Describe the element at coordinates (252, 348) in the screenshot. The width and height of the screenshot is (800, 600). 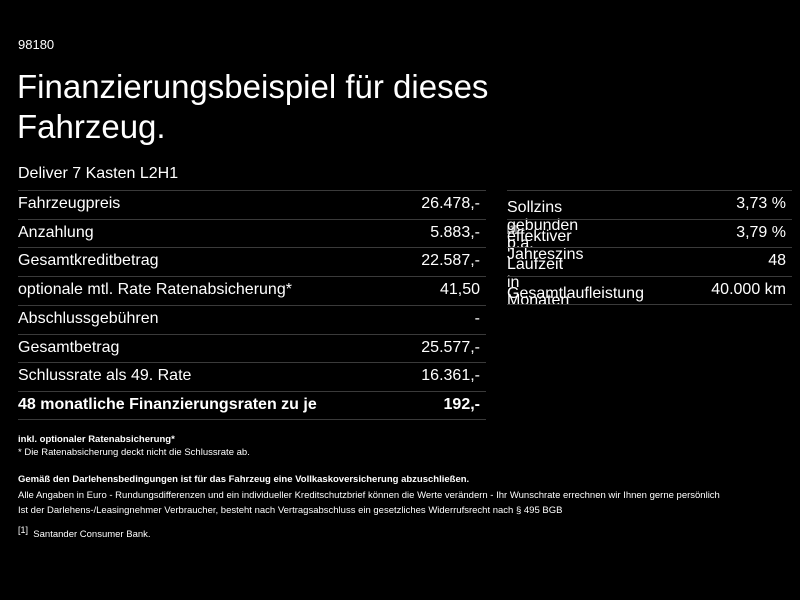
I see `table-row: Gesamtbetrag 25.577,-` at that location.